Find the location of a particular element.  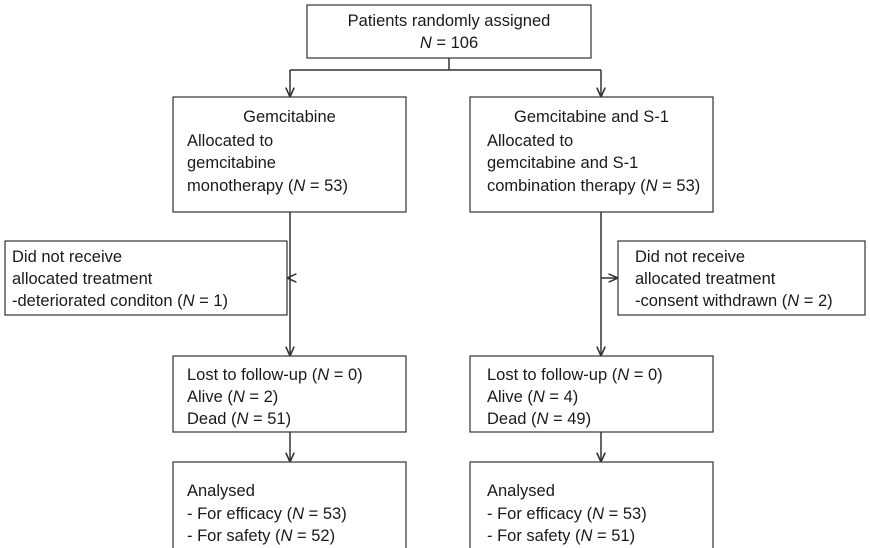

node-text: Patients randomly assigned is located at coordinates (449, 21).